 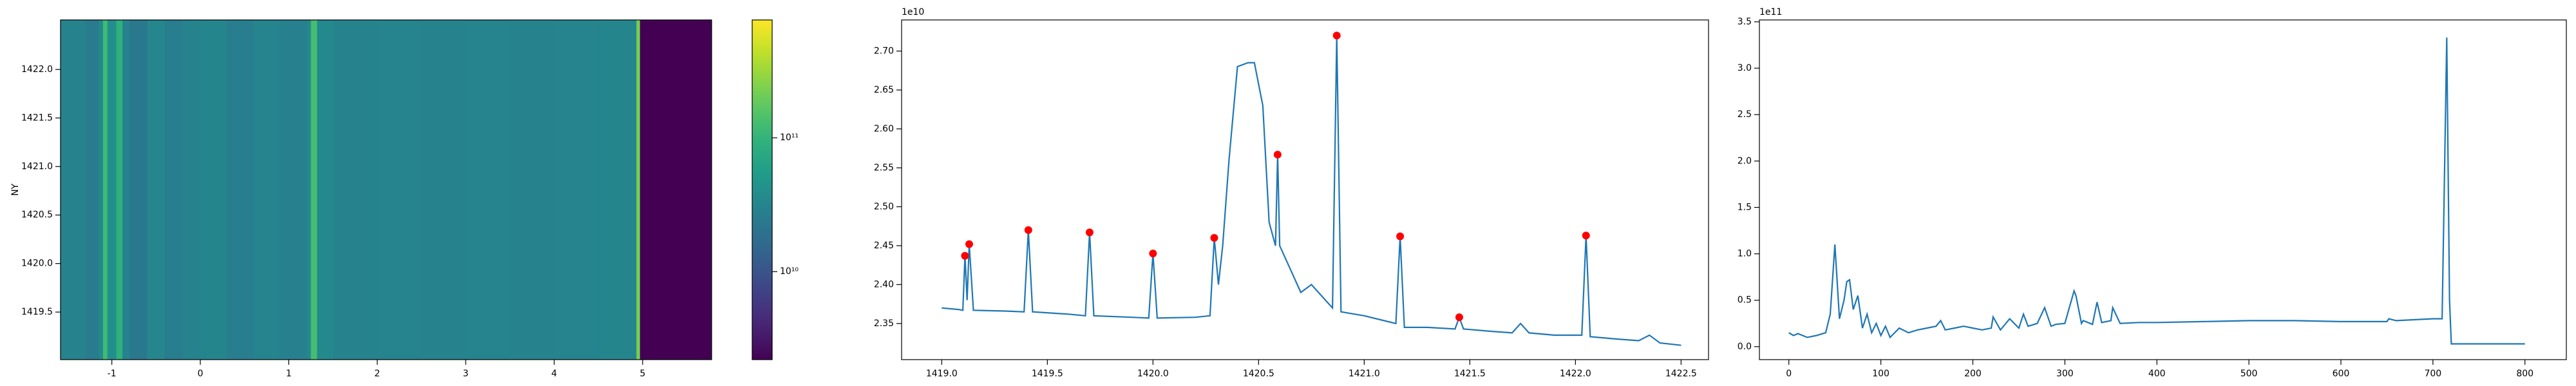 What do you see at coordinates (37, 118) in the screenshot?
I see `y-tick-label: 1421.5` at bounding box center [37, 118].